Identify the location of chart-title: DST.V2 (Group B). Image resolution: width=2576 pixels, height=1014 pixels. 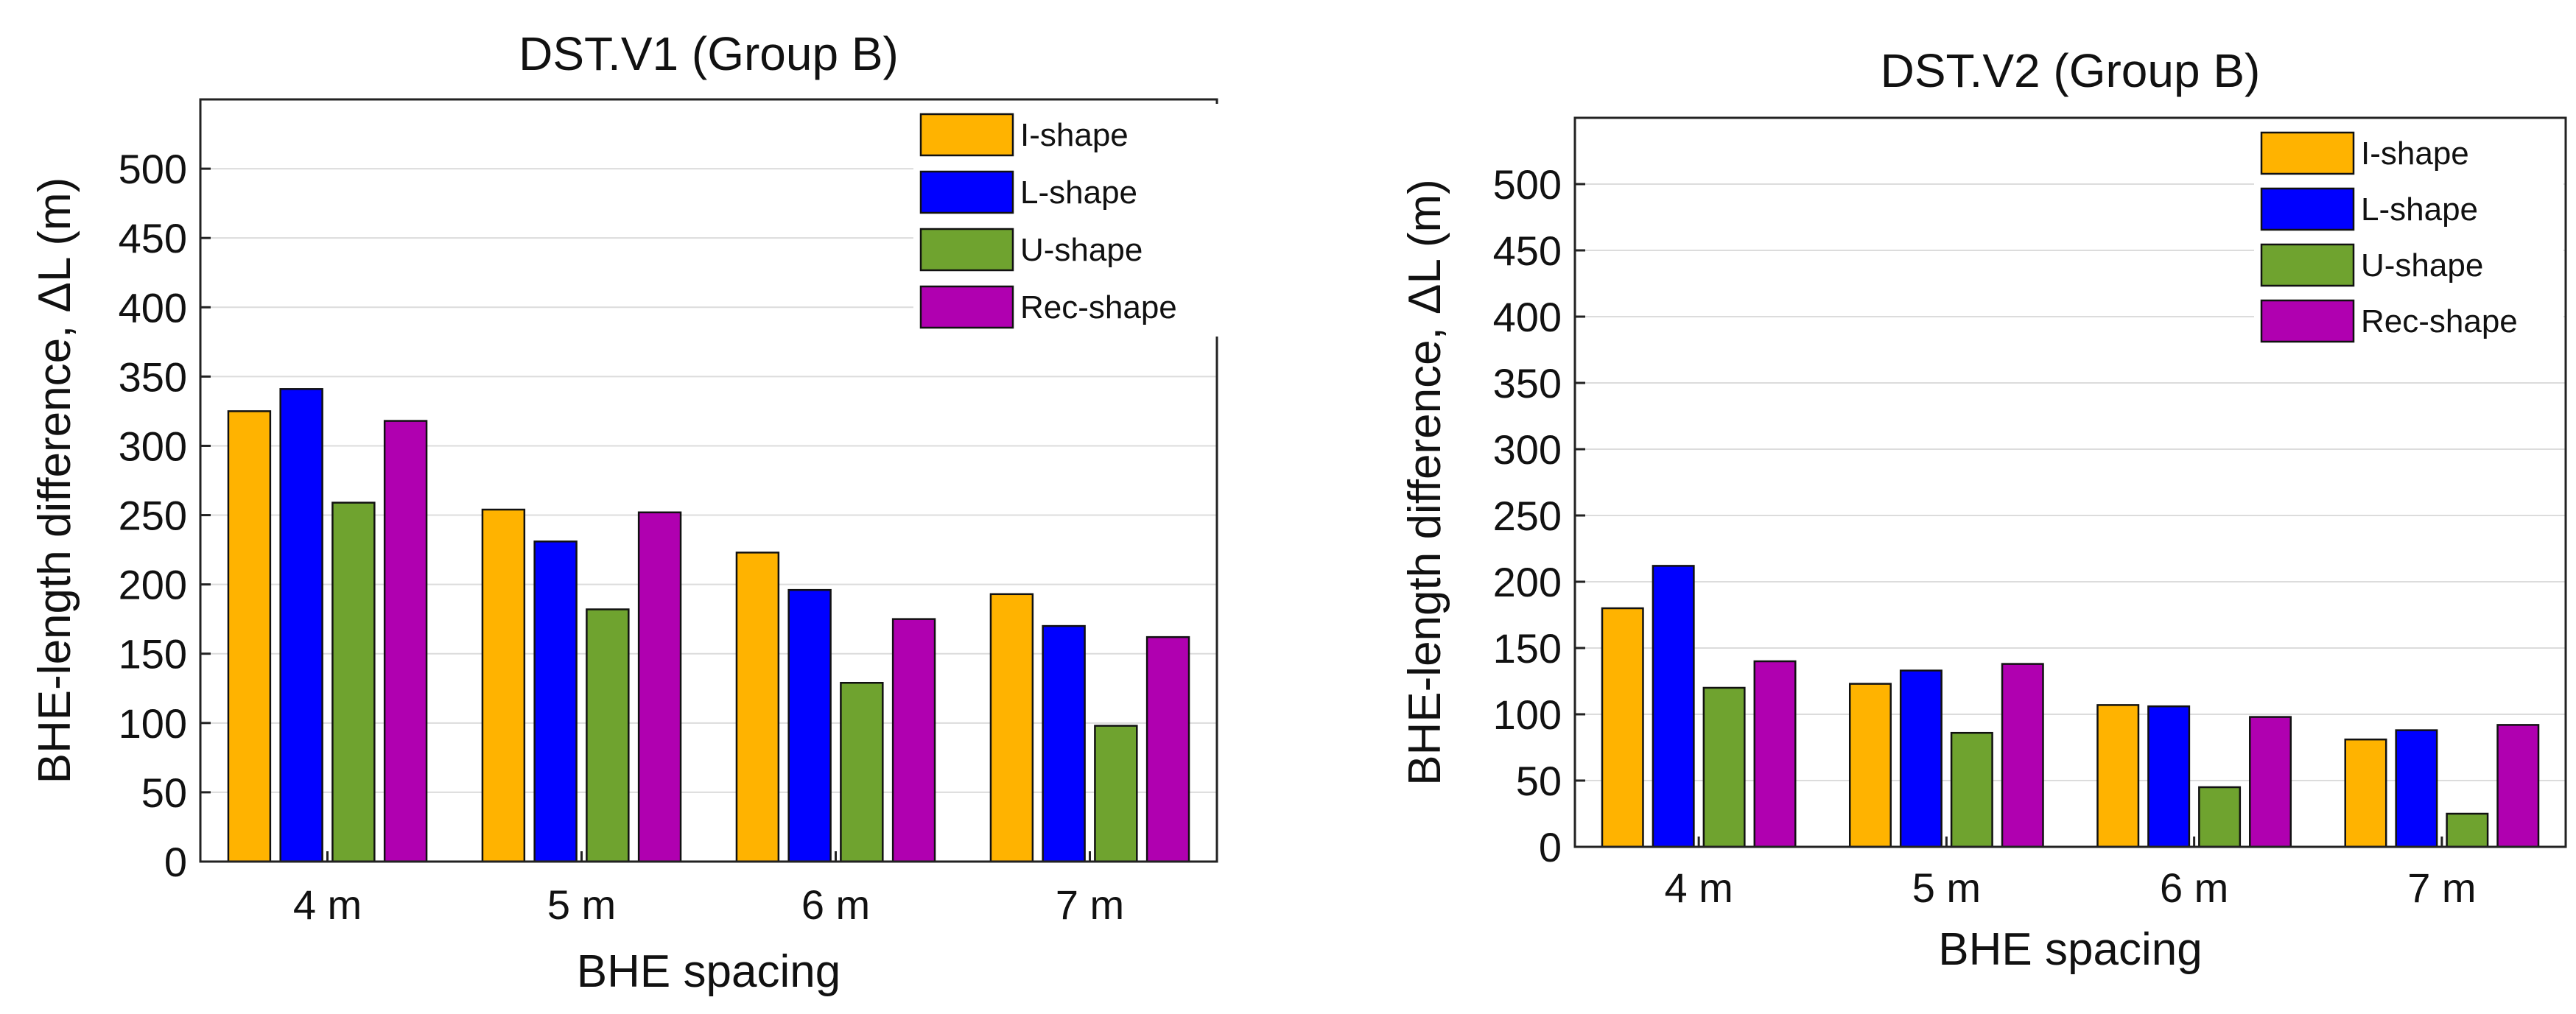
(2071, 70).